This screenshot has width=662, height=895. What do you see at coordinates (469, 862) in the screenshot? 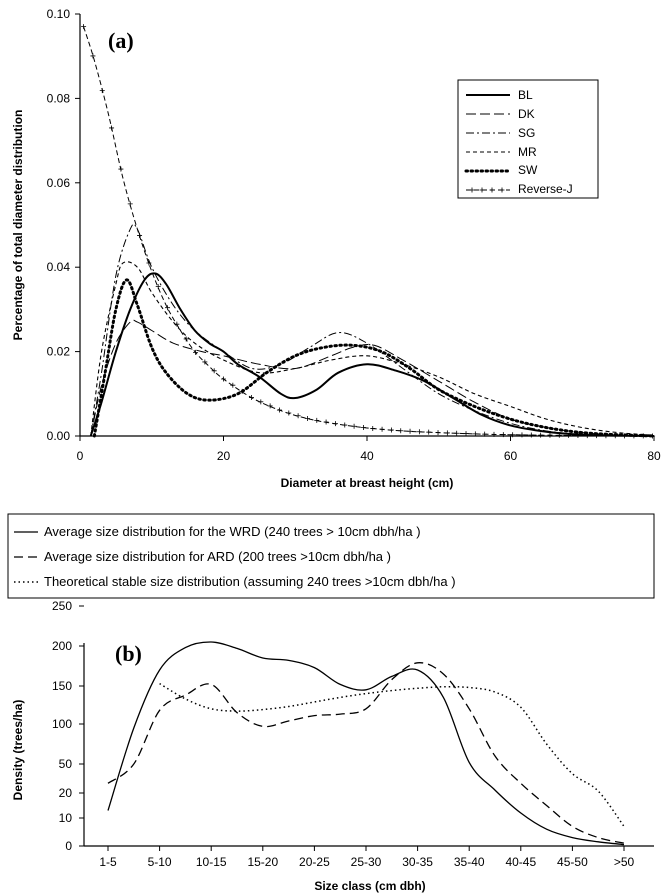
I see `panel-b-x-tick-label: 35-40` at bounding box center [469, 862].